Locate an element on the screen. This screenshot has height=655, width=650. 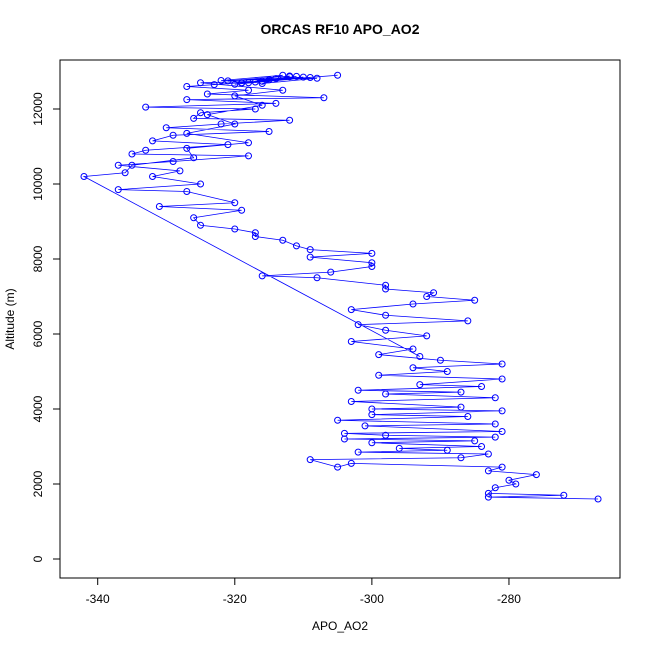
x-axis-label: APO_AO2 is located at coordinates (340, 626).